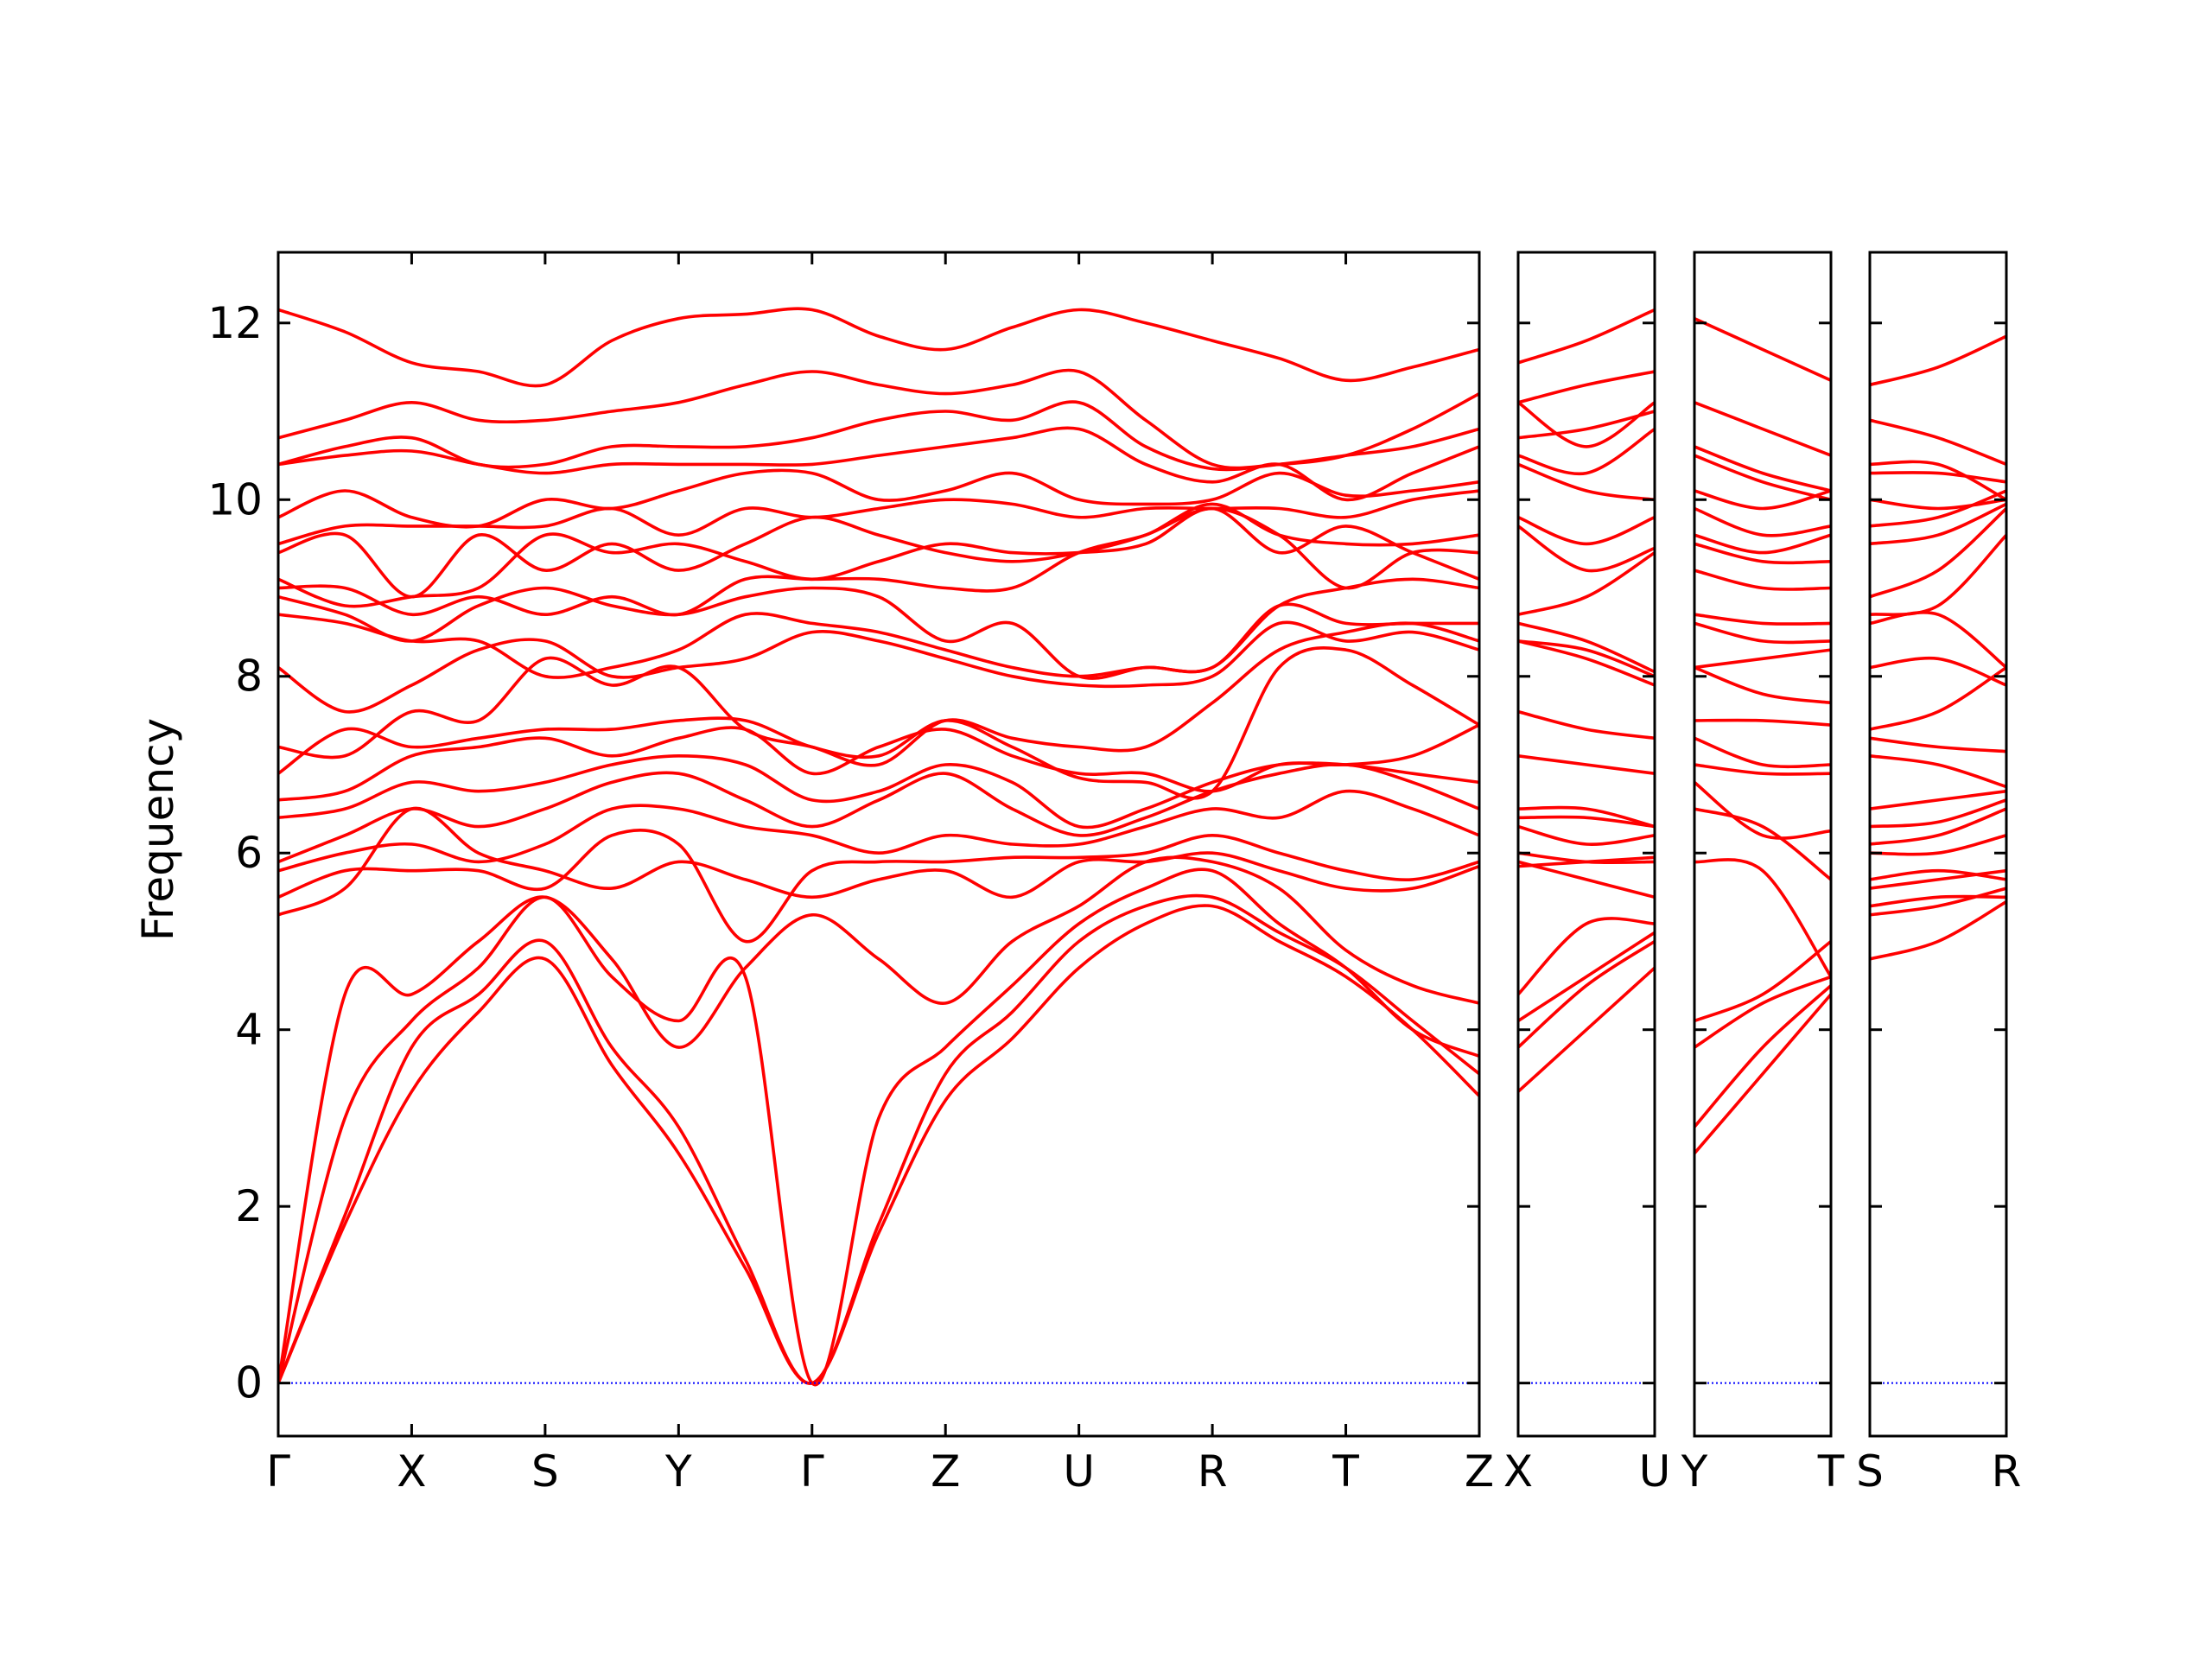  I want to click on y-axis-label: Frequency, so click(158, 829).